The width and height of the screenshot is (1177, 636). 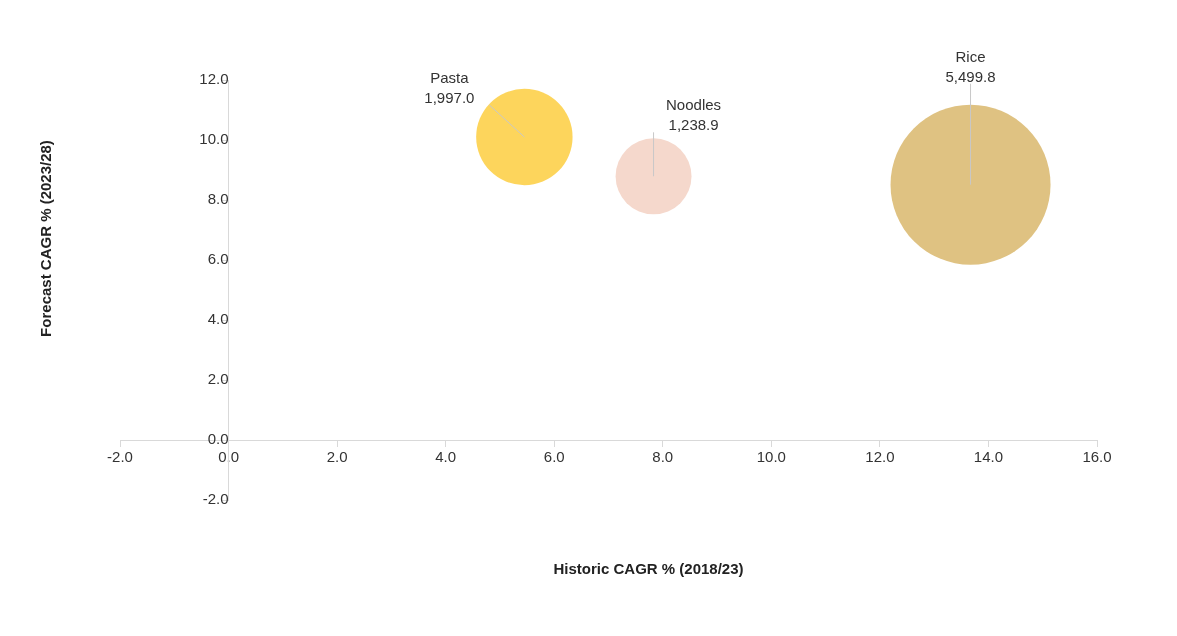 I want to click on x-tick-label: 6.0, so click(x=554, y=457).